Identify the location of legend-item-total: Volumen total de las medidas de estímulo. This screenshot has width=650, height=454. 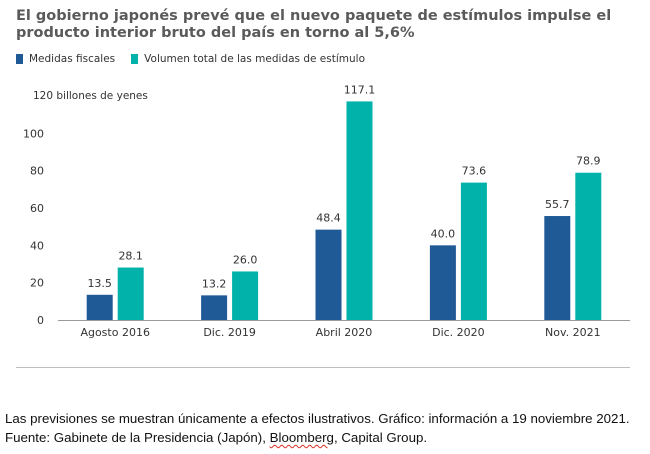
(248, 59).